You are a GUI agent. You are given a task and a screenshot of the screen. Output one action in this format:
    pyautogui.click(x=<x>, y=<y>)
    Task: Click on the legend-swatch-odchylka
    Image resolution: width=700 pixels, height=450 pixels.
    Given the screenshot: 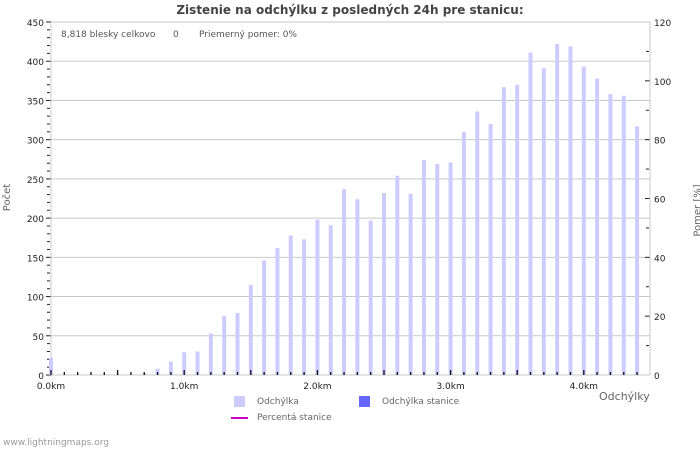 What is the action you would take?
    pyautogui.click(x=239, y=401)
    